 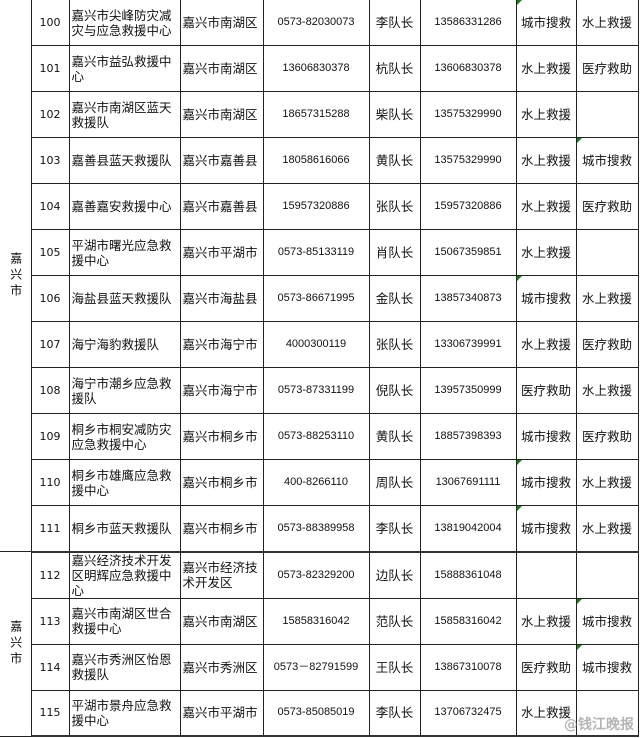 What do you see at coordinates (468, 575) in the screenshot?
I see `leader-mobile: 15888361048` at bounding box center [468, 575].